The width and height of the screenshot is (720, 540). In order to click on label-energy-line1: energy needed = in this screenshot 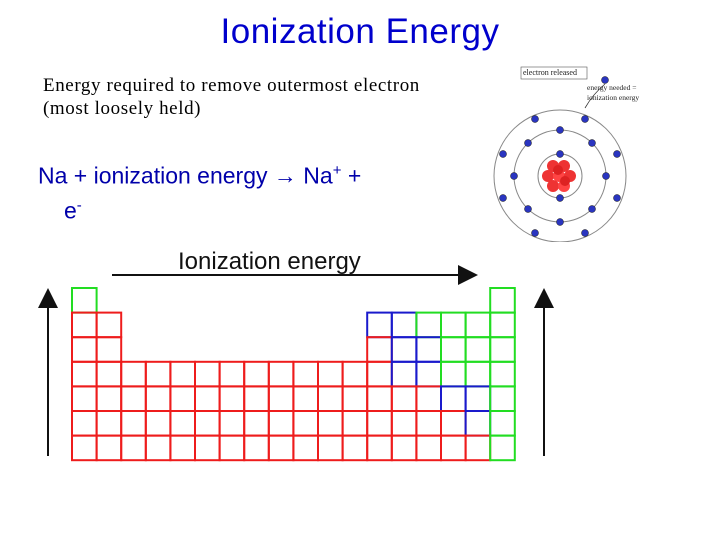, I will do `click(612, 87)`.